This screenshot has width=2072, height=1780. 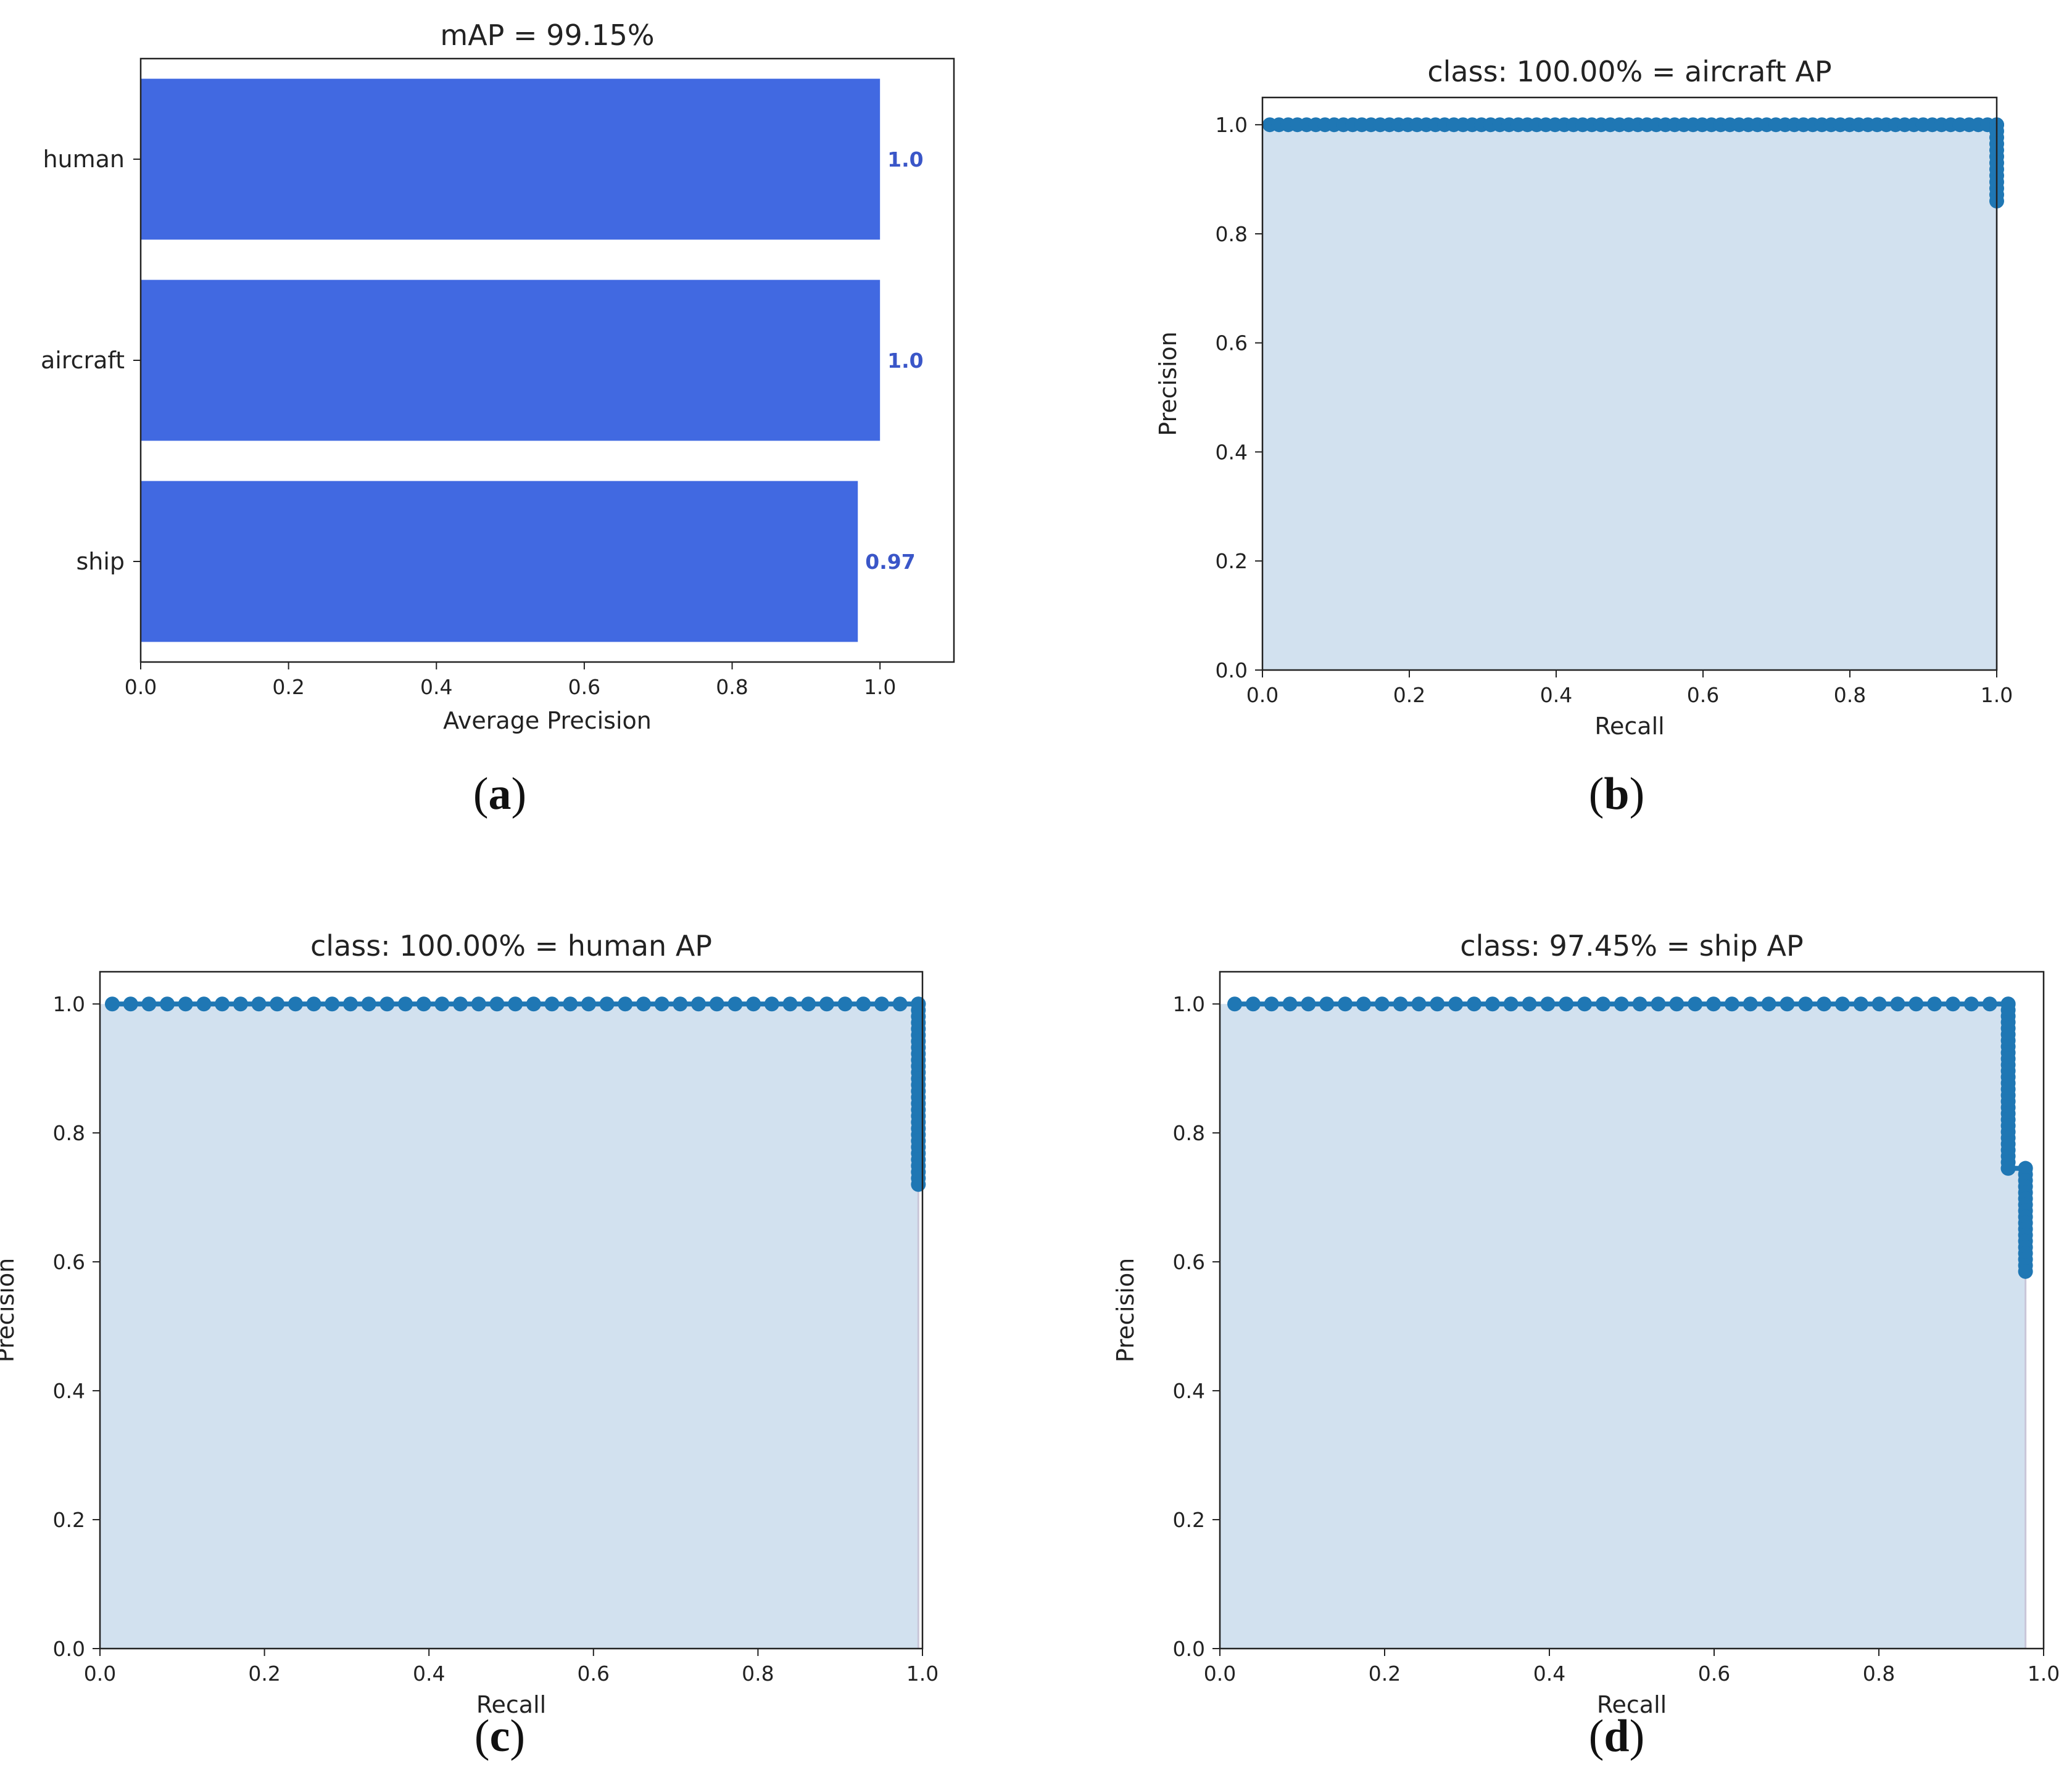 I want to click on caption-b: (b), so click(x=1616, y=794).